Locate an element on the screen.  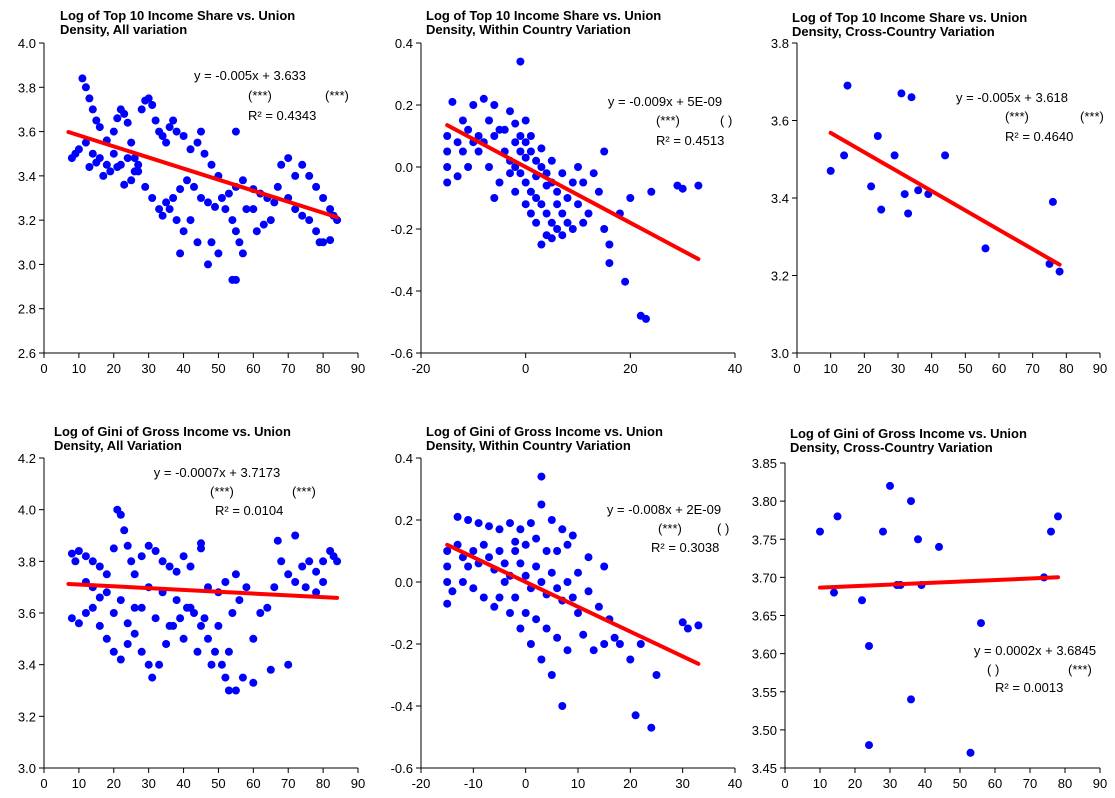
panel-title-line: Log of Gini of Gross Income vs. Union is located at coordinates (908, 433).